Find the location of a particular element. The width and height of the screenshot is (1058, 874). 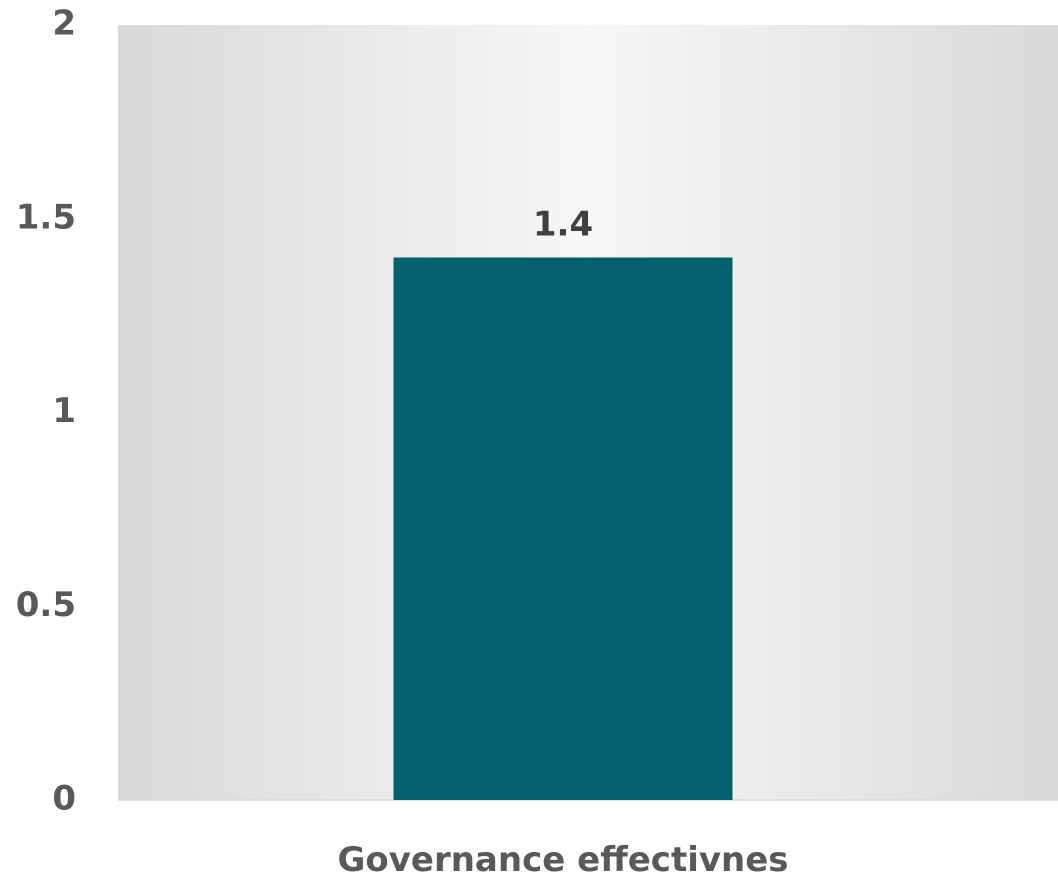

x-category-label: Governance effectivnes is located at coordinates (562, 857).